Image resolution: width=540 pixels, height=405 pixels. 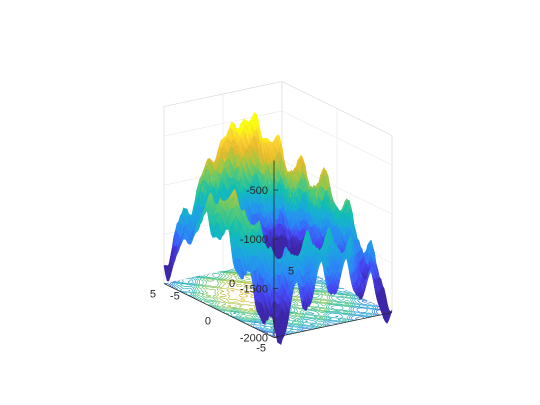 I want to click on z-tick-label: -500, so click(x=257, y=191).